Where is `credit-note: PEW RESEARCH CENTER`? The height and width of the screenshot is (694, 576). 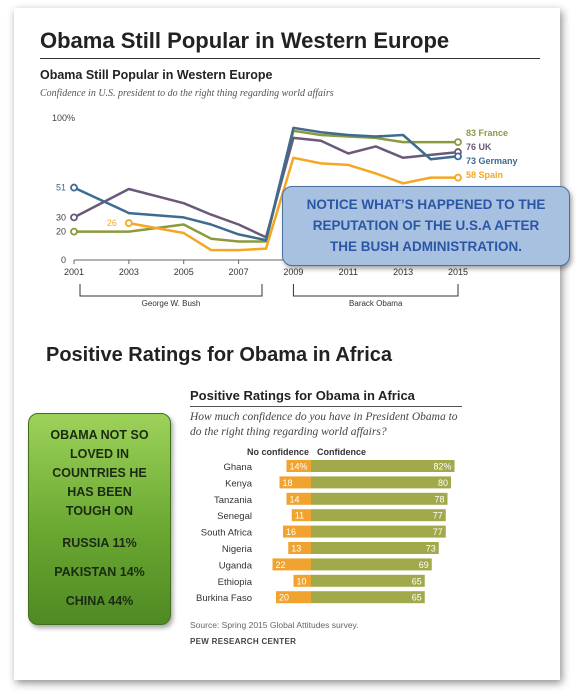
credit-note: PEW RESEARCH CENTER is located at coordinates (243, 641).